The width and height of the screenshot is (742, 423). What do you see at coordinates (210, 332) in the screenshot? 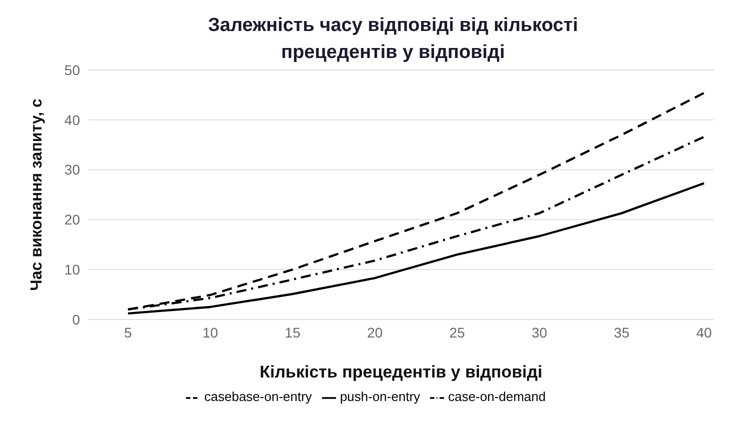
I see `x-tick-label: 10` at bounding box center [210, 332].